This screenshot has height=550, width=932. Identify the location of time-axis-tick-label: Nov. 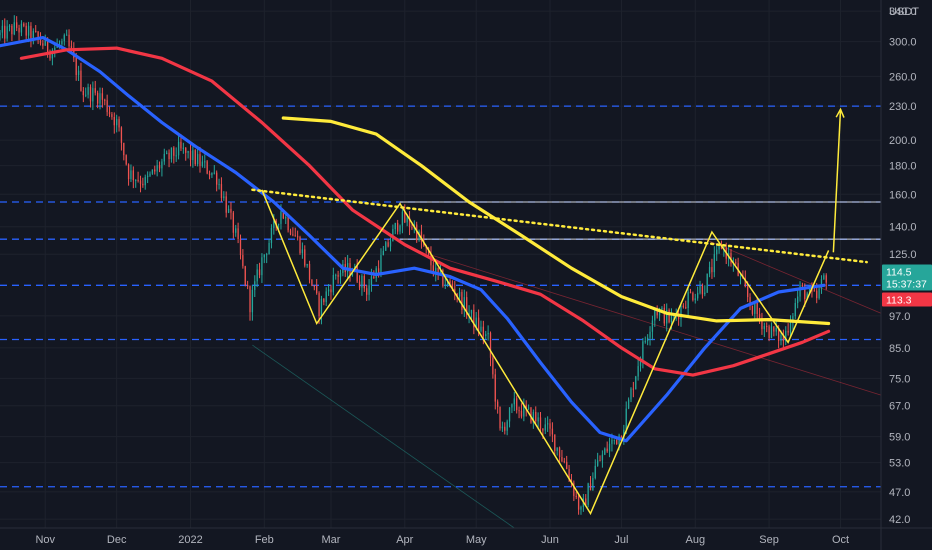
(45, 540).